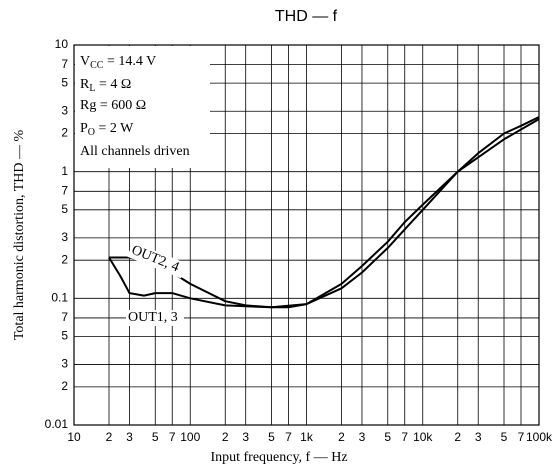 This screenshot has height=469, width=559. Describe the element at coordinates (19, 235) in the screenshot. I see `y-axis-label: Total harmonic distortion, THD — %` at that location.